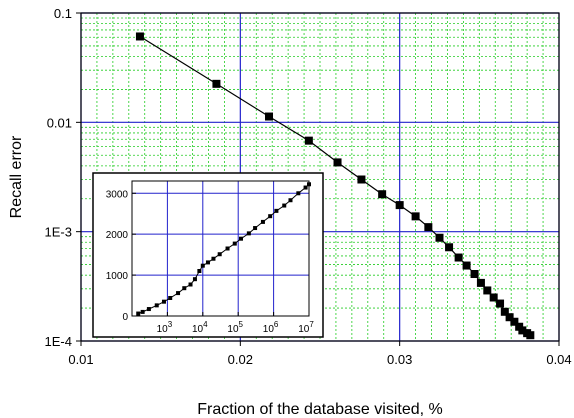  Describe the element at coordinates (58, 232) in the screenshot. I see `y-tick-label: 1E-3` at that location.